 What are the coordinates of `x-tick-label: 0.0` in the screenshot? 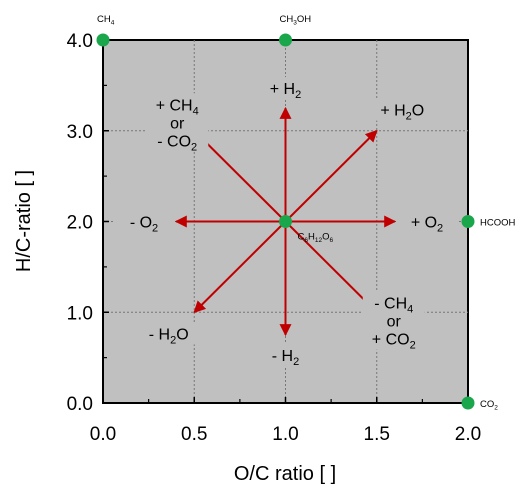 It's located at (103, 434).